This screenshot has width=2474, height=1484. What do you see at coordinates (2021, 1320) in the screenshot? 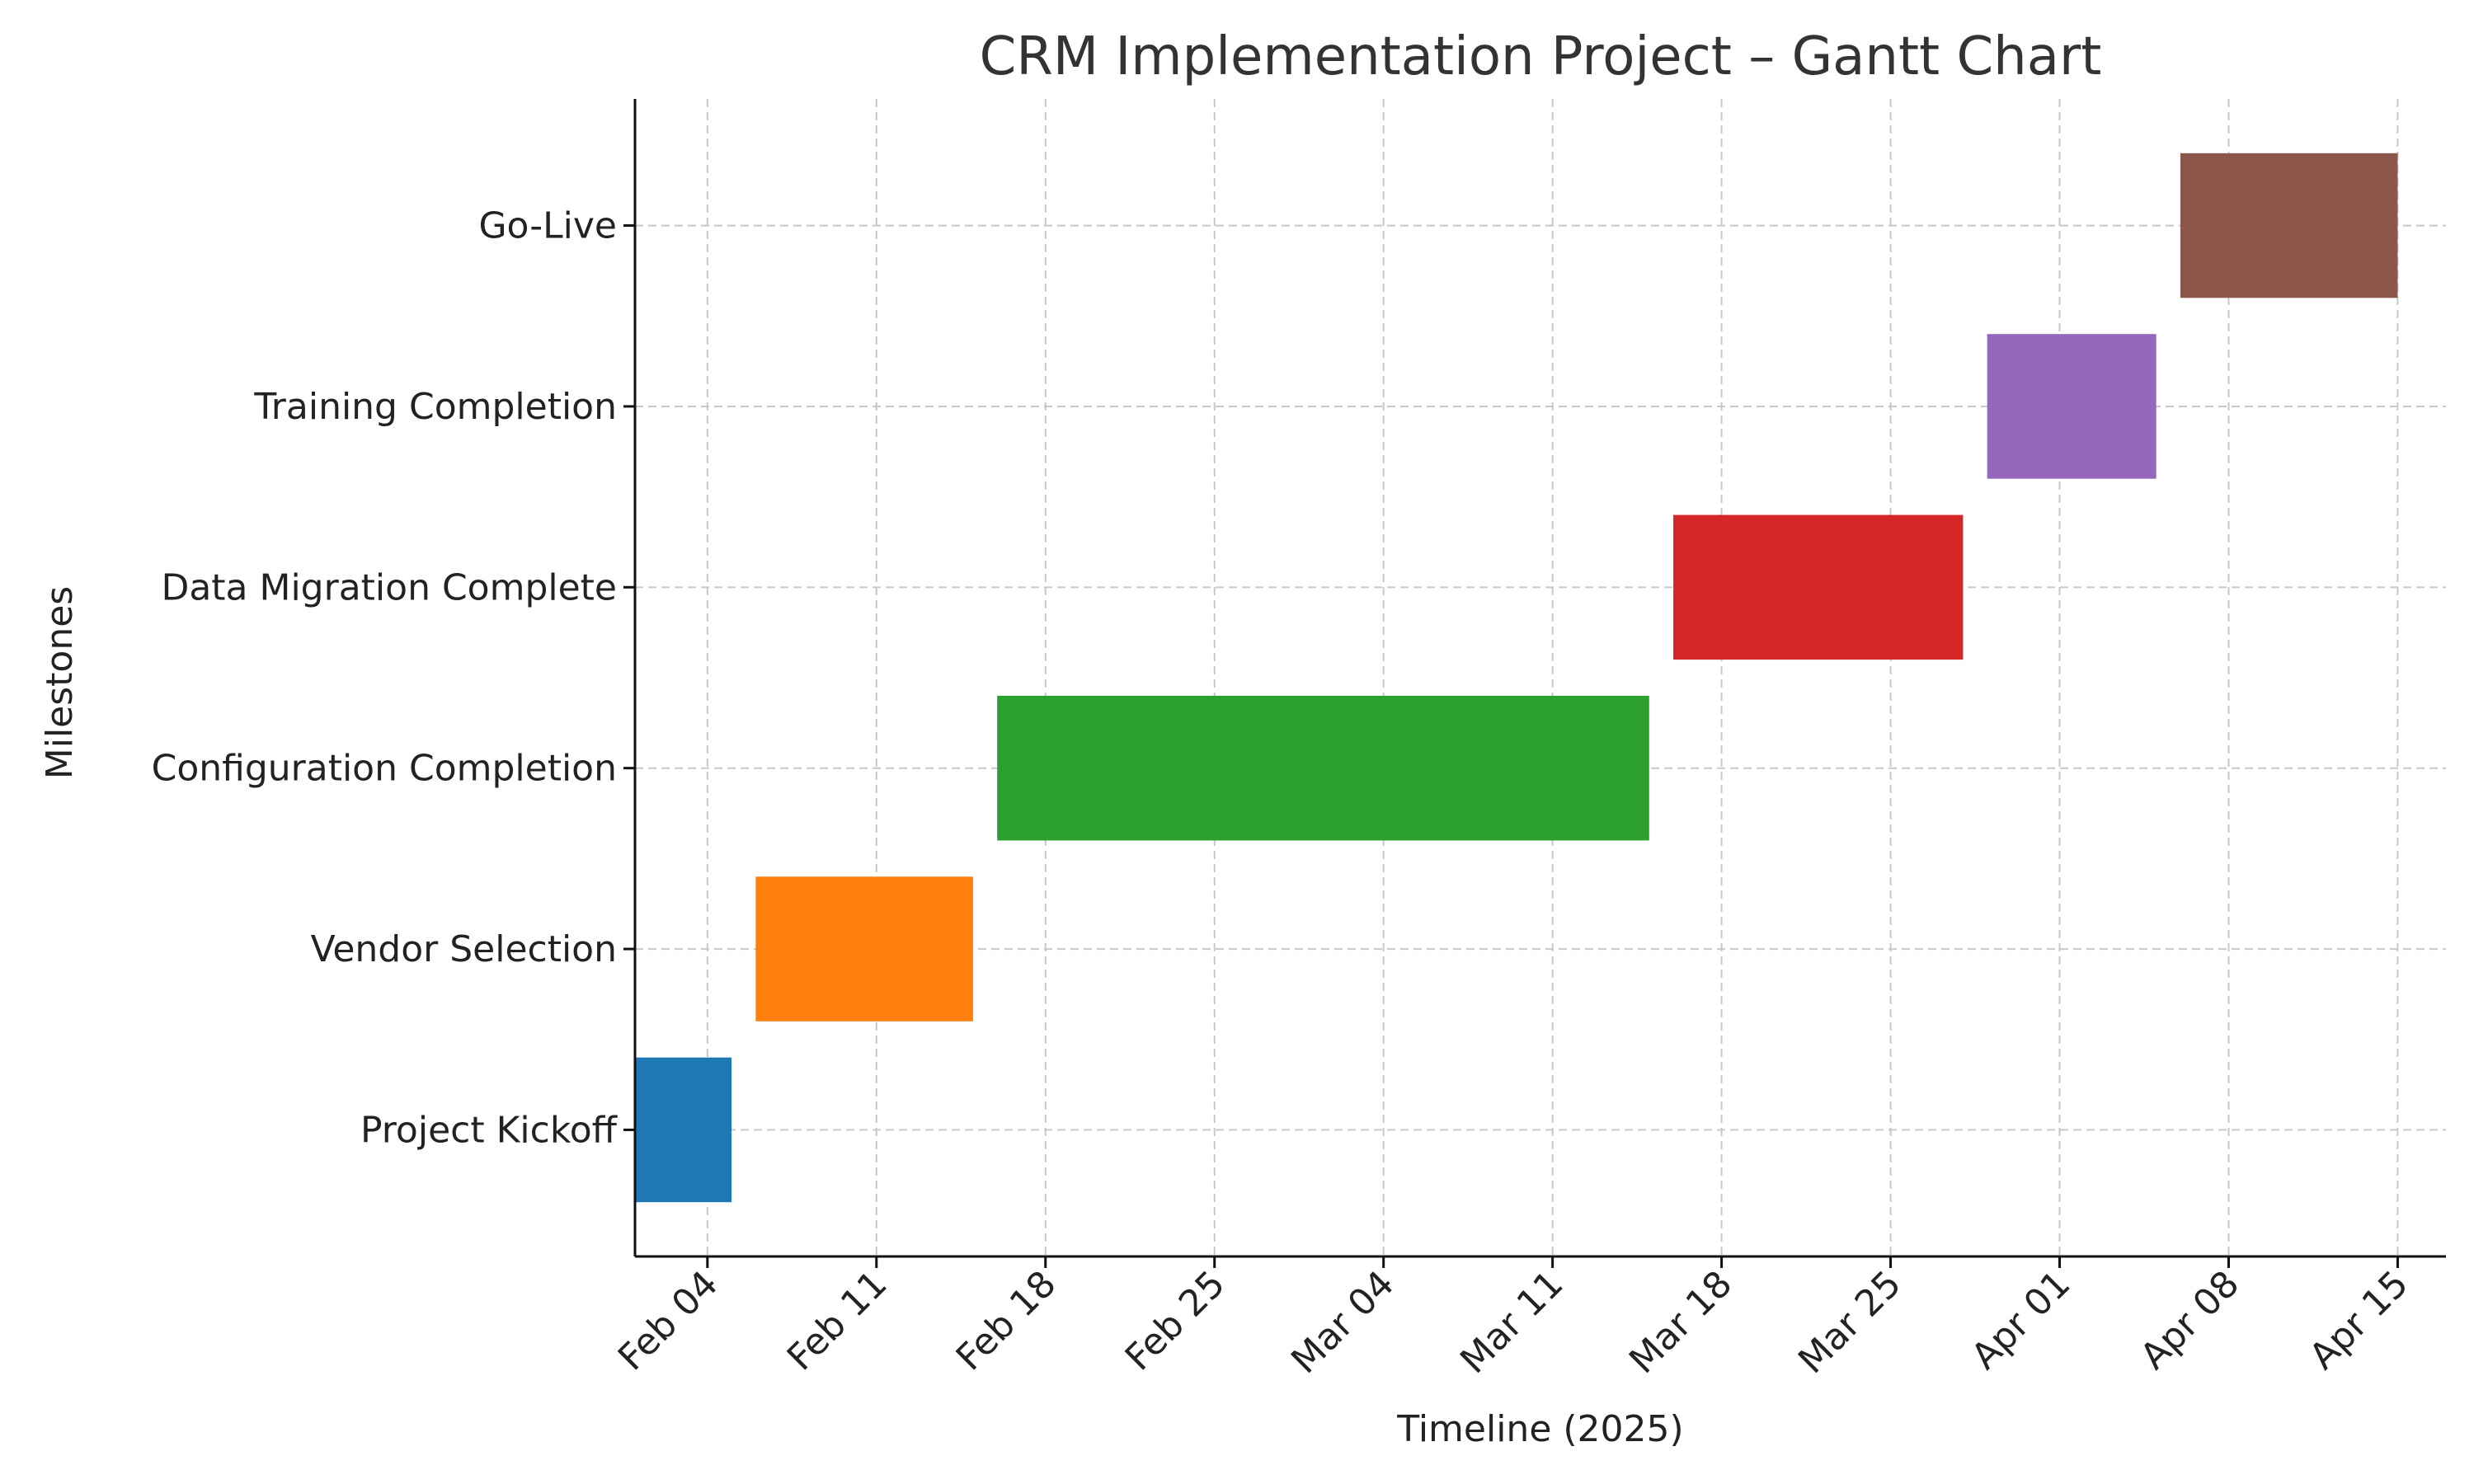
I see `x-tick-label: Apr 01` at bounding box center [2021, 1320].